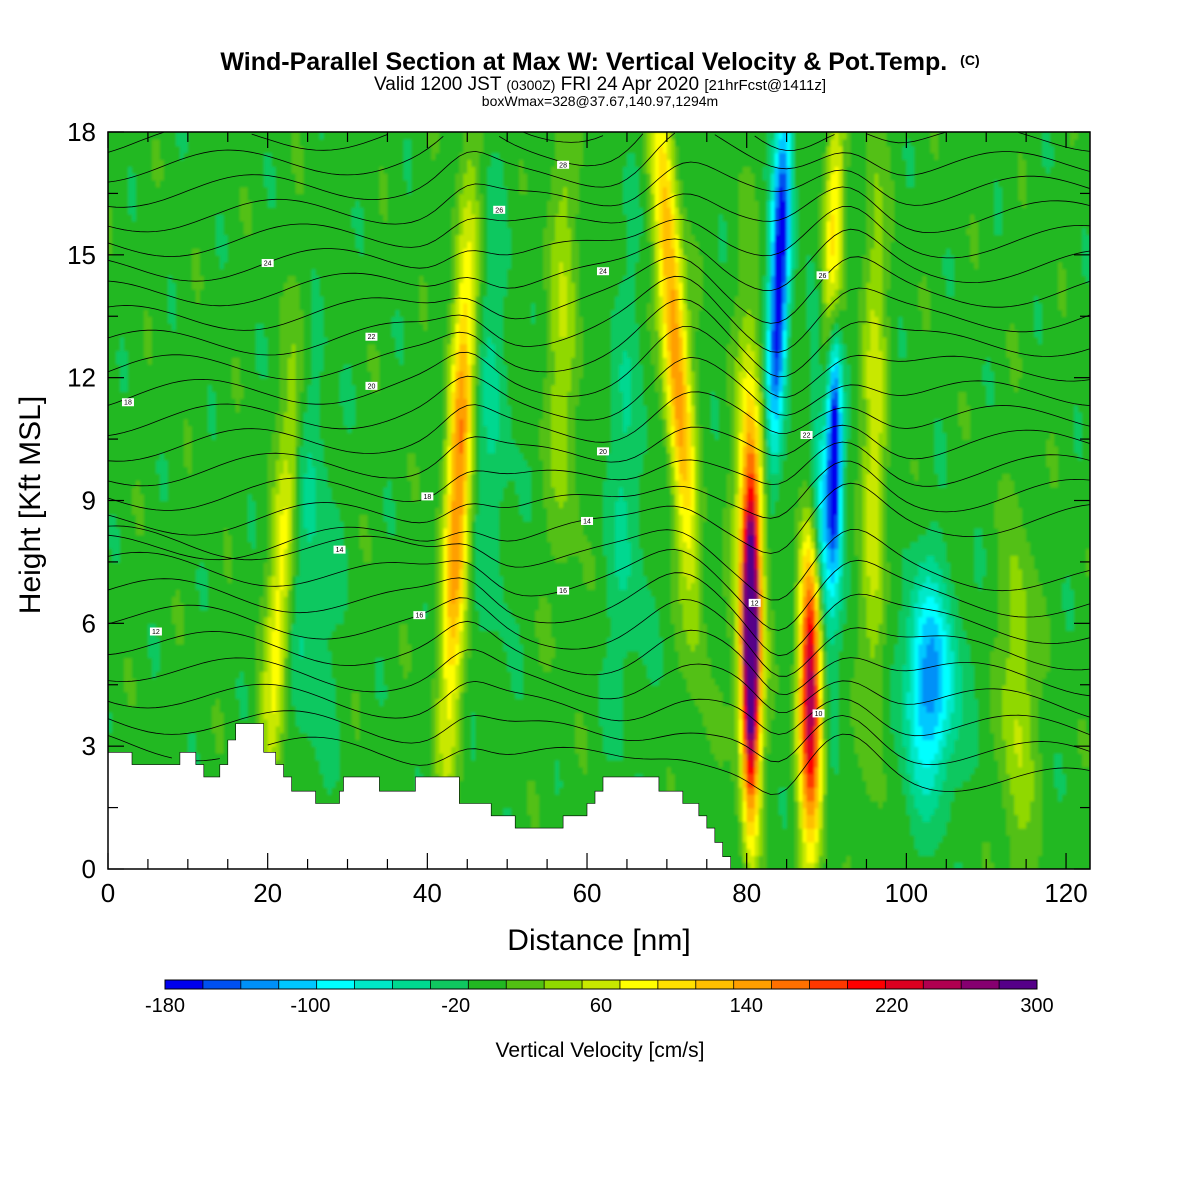  I want to click on x-tick-label: 60, so click(587, 893).